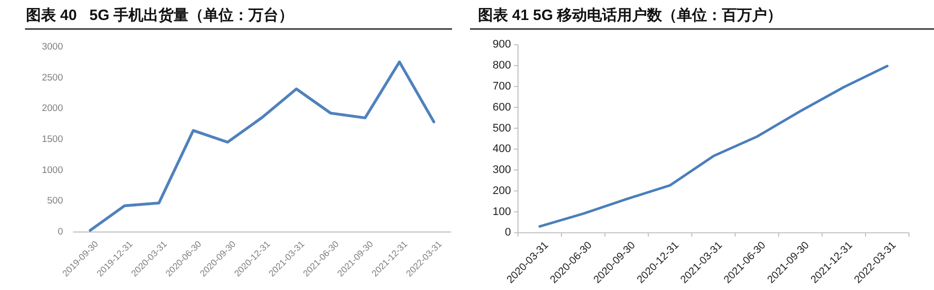 The width and height of the screenshot is (934, 290). What do you see at coordinates (501, 44) in the screenshot?
I see `y-tick-label: 900` at bounding box center [501, 44].